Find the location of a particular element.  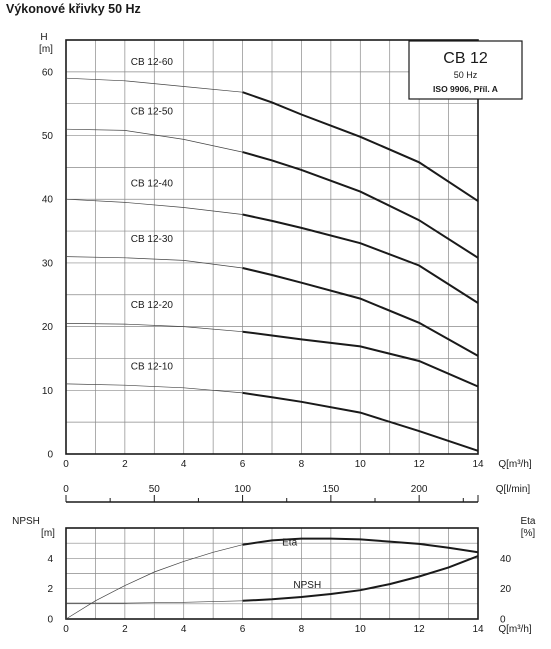

main-y-tick-label: 20 is located at coordinates (48, 327).